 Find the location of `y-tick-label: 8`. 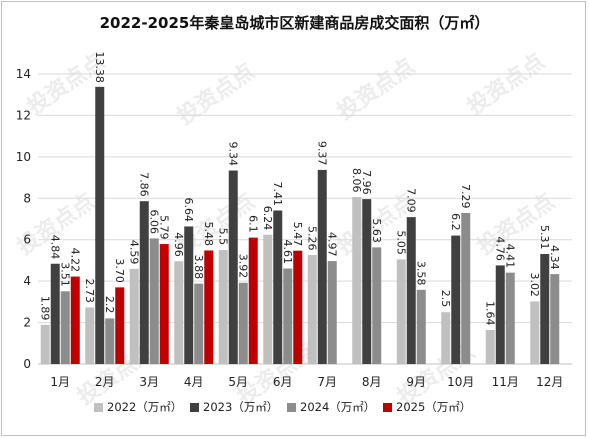

y-tick-label: 8 is located at coordinates (27, 198).